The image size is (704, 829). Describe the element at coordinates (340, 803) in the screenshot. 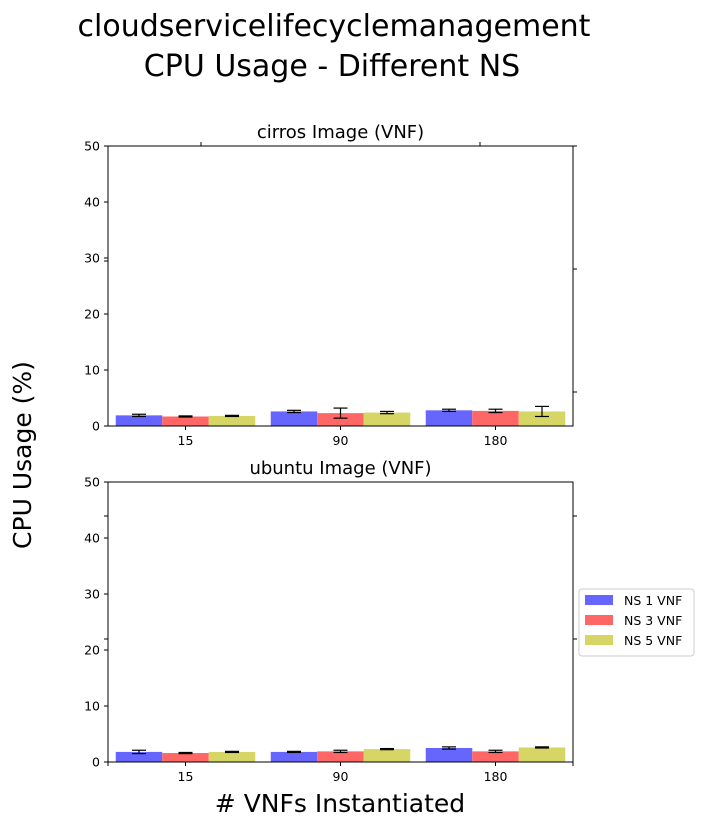

I see `x-axis-label: # VNFs Instantiated` at that location.